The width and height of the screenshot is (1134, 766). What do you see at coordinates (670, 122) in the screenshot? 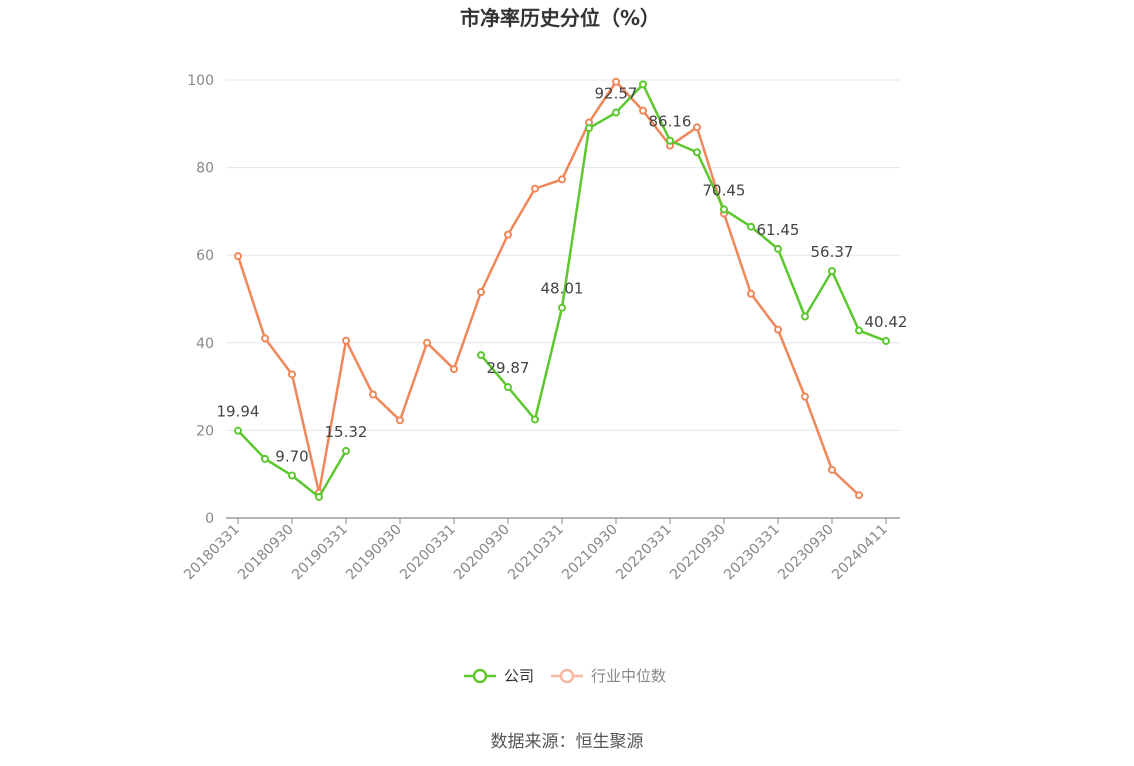
I see `data-label: 86.16` at bounding box center [670, 122].